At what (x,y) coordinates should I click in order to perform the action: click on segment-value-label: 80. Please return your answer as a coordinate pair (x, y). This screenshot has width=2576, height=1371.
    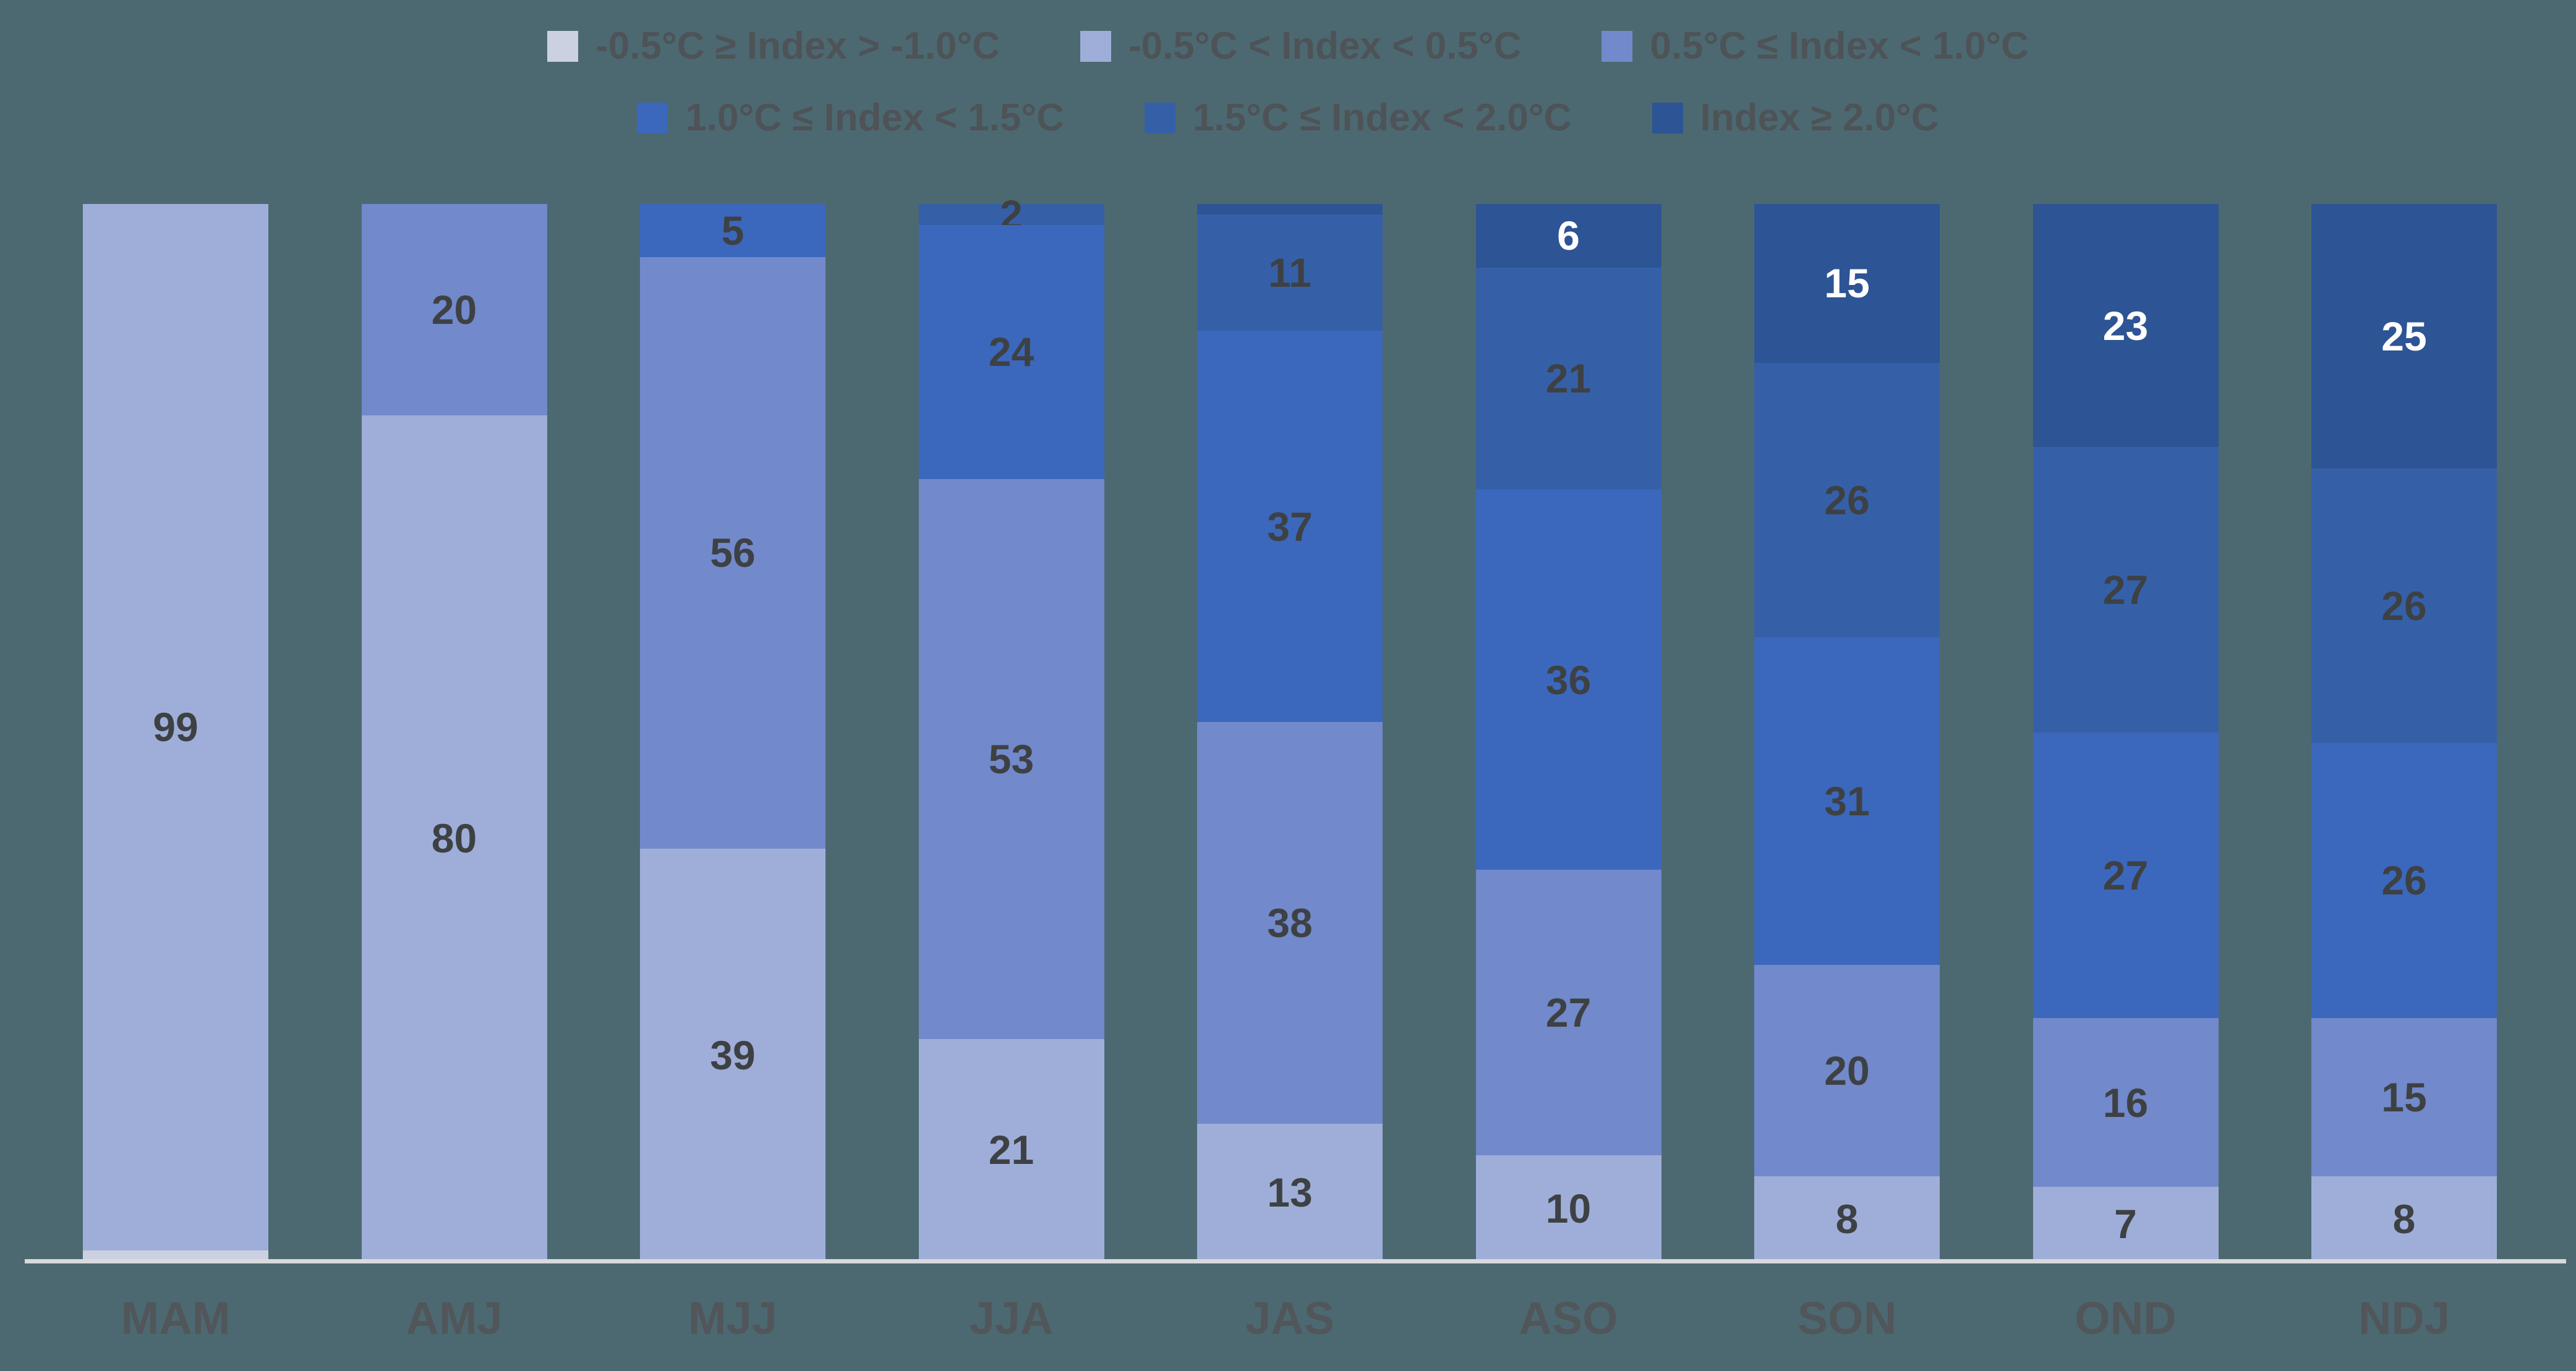
    Looking at the image, I should click on (454, 838).